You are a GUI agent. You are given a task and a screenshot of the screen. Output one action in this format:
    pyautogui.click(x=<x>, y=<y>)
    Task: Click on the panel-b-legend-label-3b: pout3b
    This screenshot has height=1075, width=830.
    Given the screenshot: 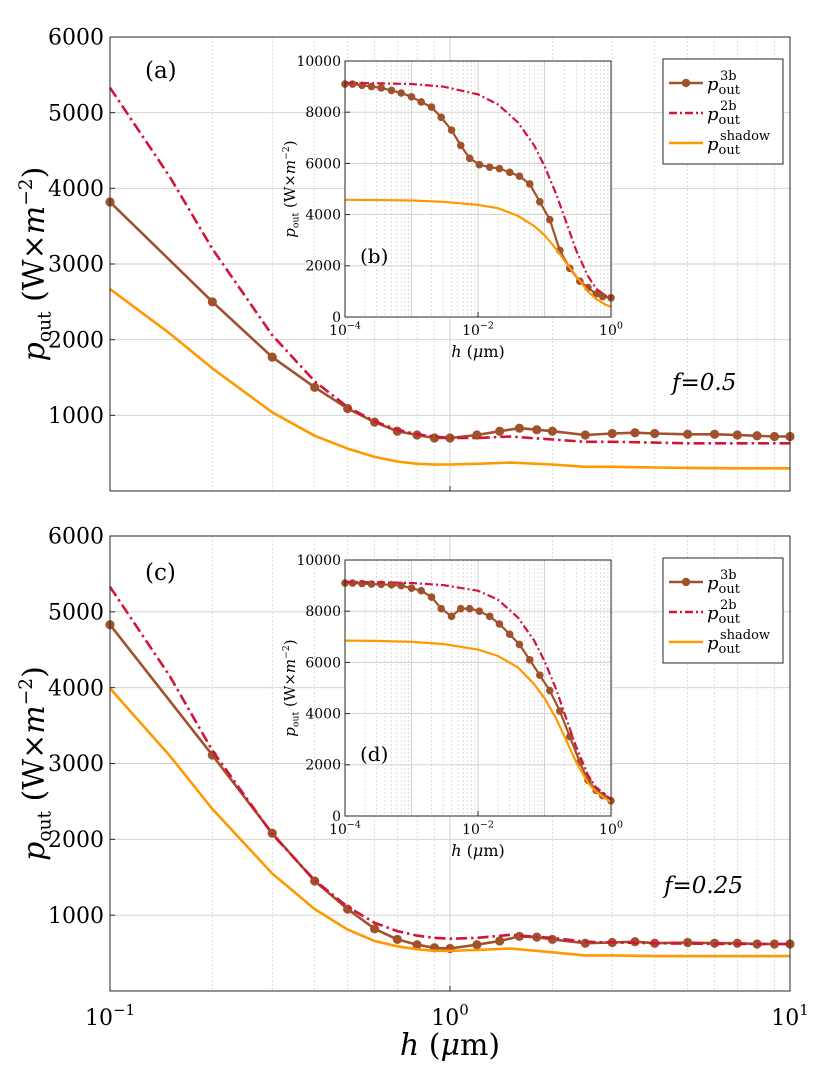 What is the action you would take?
    pyautogui.click(x=724, y=83)
    